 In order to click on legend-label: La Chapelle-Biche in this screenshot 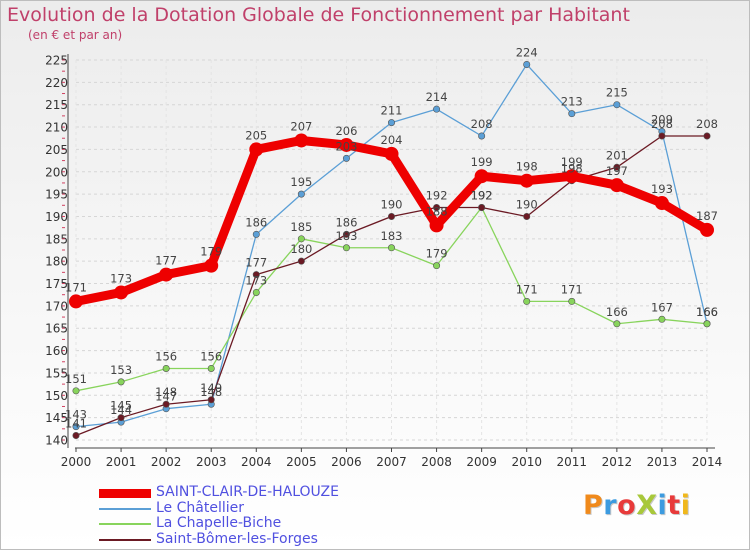, I will do `click(219, 523)`.